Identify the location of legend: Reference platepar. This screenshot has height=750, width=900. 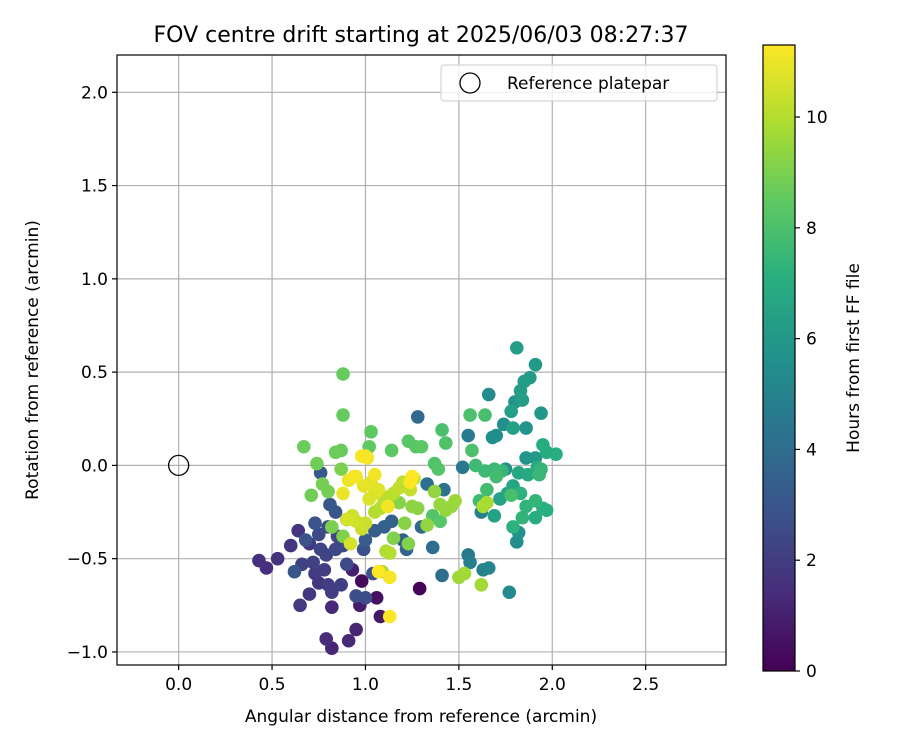
(579, 83).